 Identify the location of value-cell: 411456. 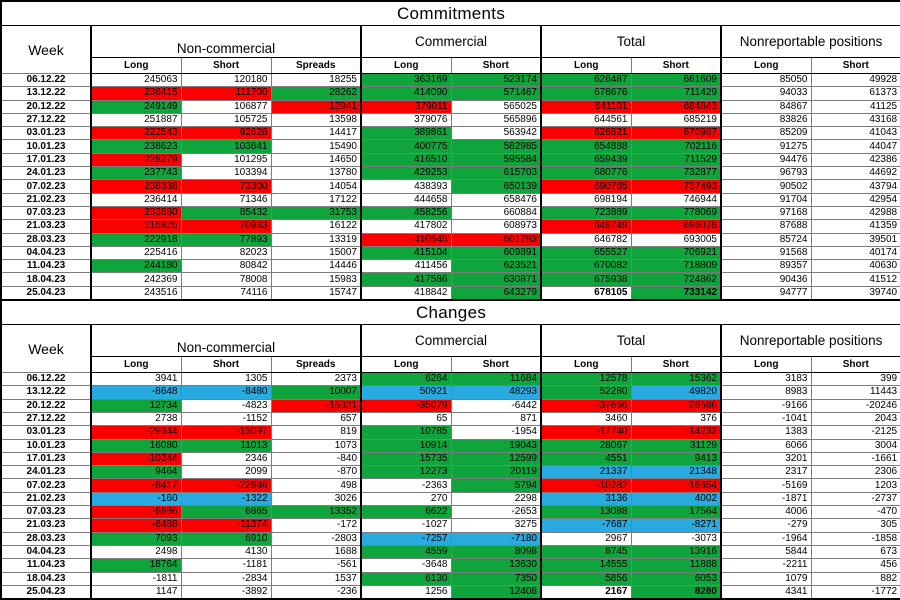
(406, 266).